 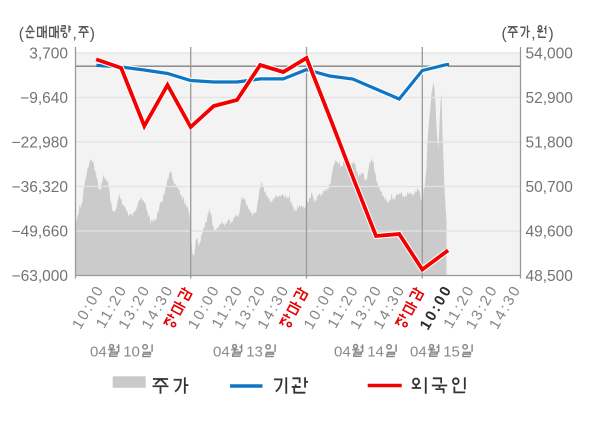 I want to click on svg-text: 10, so click(x=131, y=352).